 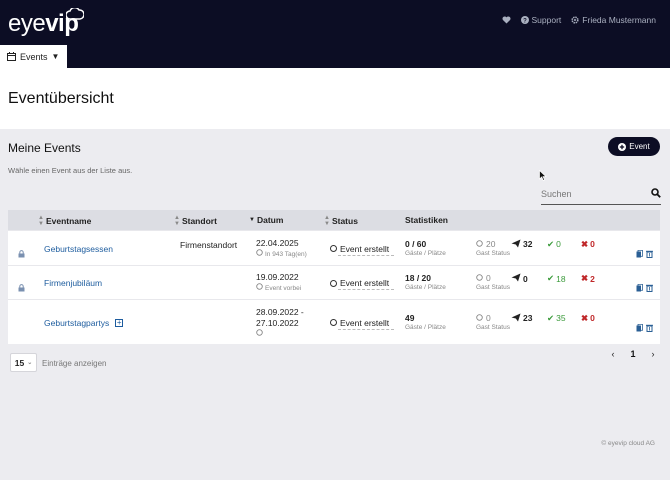 I want to click on guest-status-label: Gast Status, so click(x=493, y=287).